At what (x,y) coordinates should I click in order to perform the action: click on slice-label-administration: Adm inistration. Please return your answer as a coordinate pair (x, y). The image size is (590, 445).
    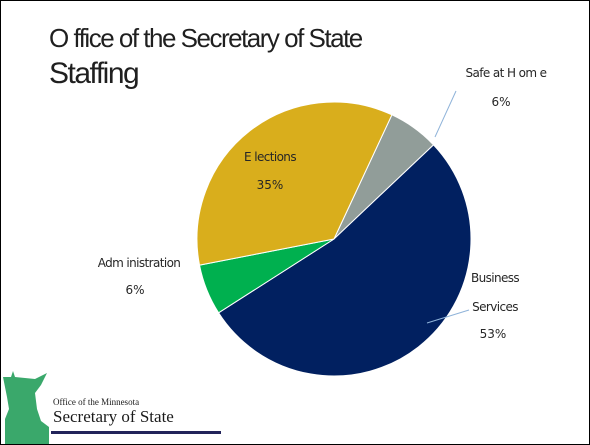
    Looking at the image, I should click on (139, 263).